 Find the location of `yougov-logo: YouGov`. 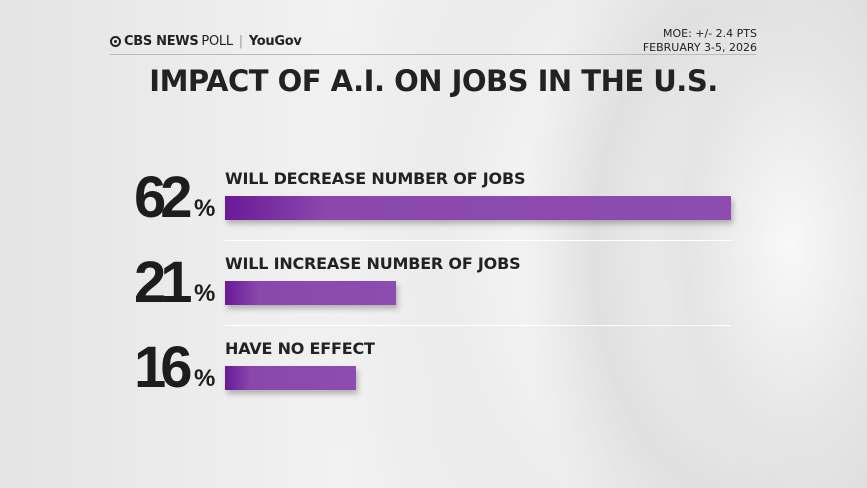

yougov-logo: YouGov is located at coordinates (275, 41).